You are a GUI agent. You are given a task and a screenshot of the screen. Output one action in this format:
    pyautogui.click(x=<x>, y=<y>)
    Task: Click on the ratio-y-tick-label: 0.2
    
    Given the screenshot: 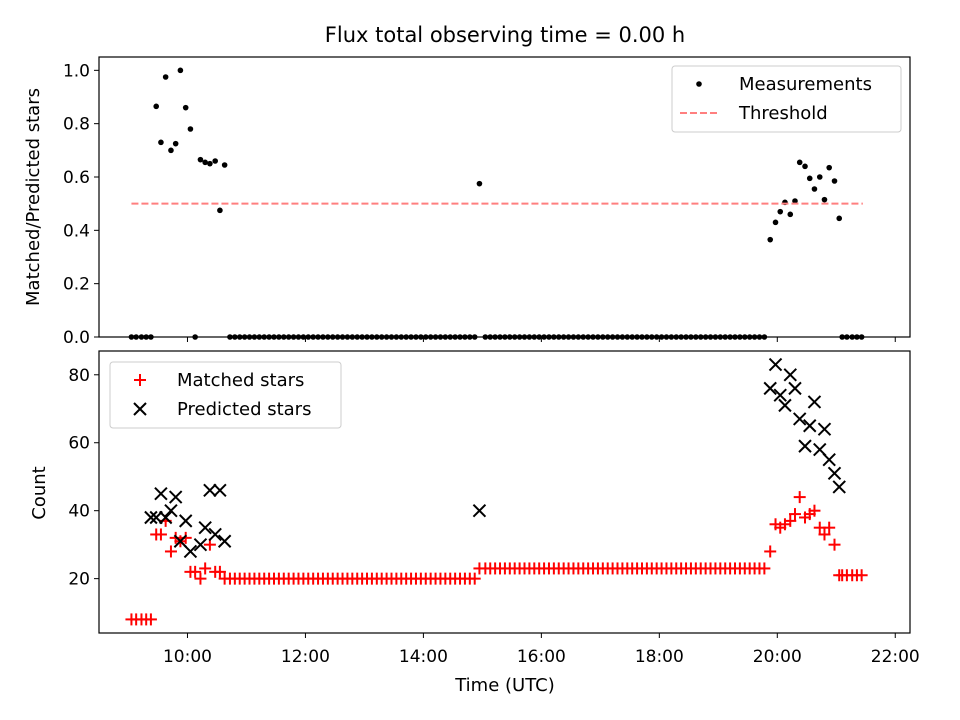 What is the action you would take?
    pyautogui.click(x=76, y=285)
    